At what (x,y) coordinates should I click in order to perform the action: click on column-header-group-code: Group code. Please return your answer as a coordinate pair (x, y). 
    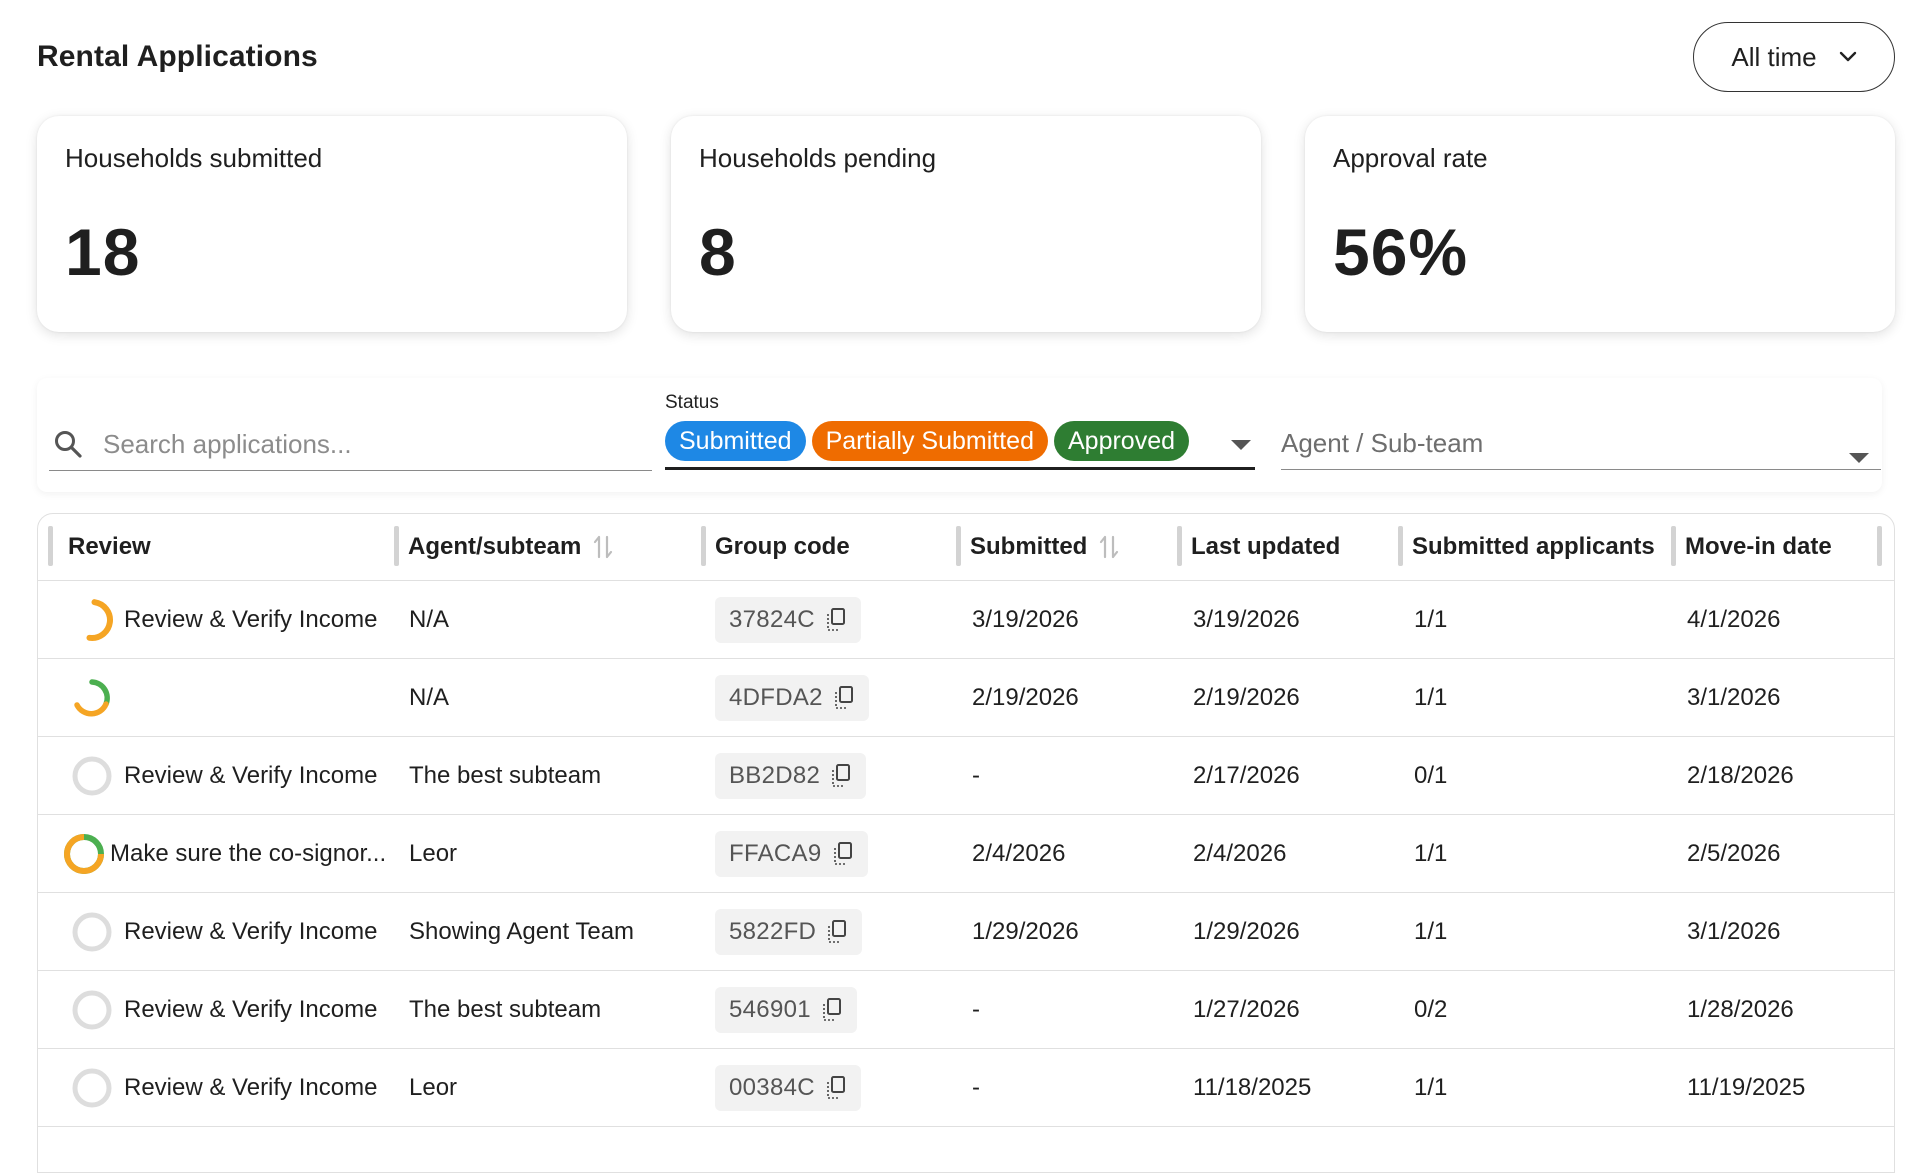
    Looking at the image, I should click on (775, 547).